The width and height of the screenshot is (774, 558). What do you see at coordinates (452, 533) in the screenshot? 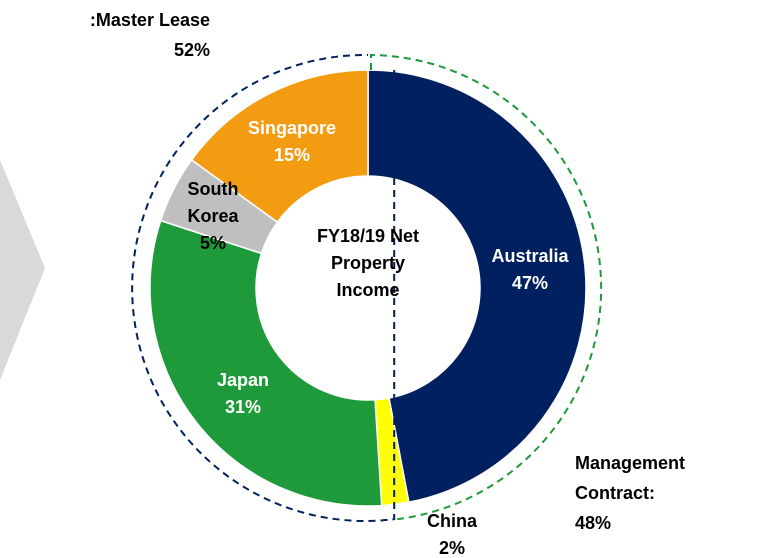
I see `slice-label: China 2%` at bounding box center [452, 533].